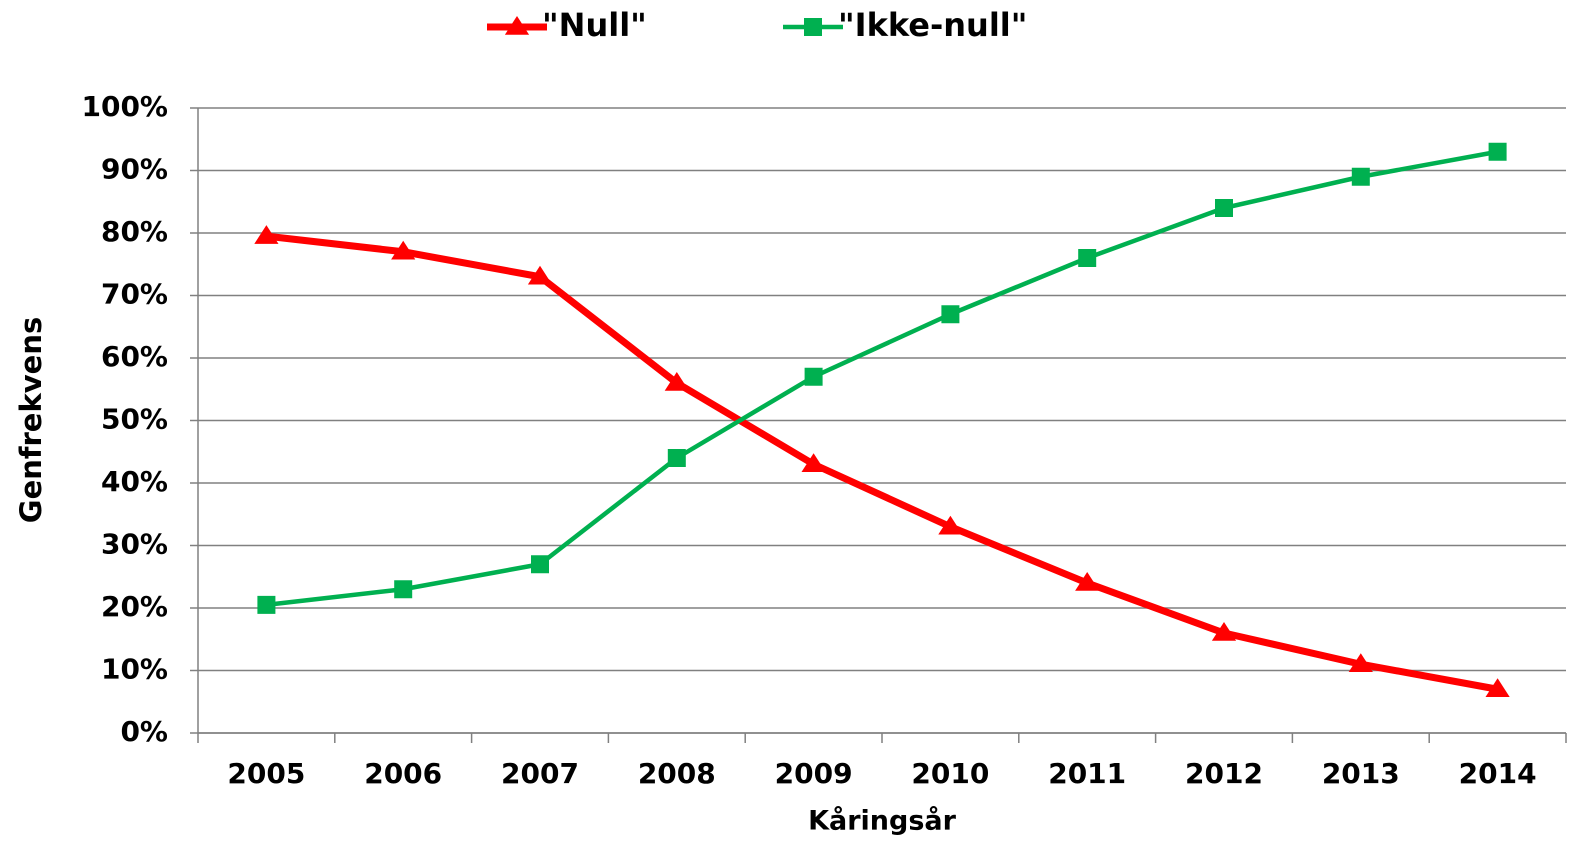 This screenshot has height=842, width=1571. I want to click on y-tick-label: 80%, so click(134, 231).